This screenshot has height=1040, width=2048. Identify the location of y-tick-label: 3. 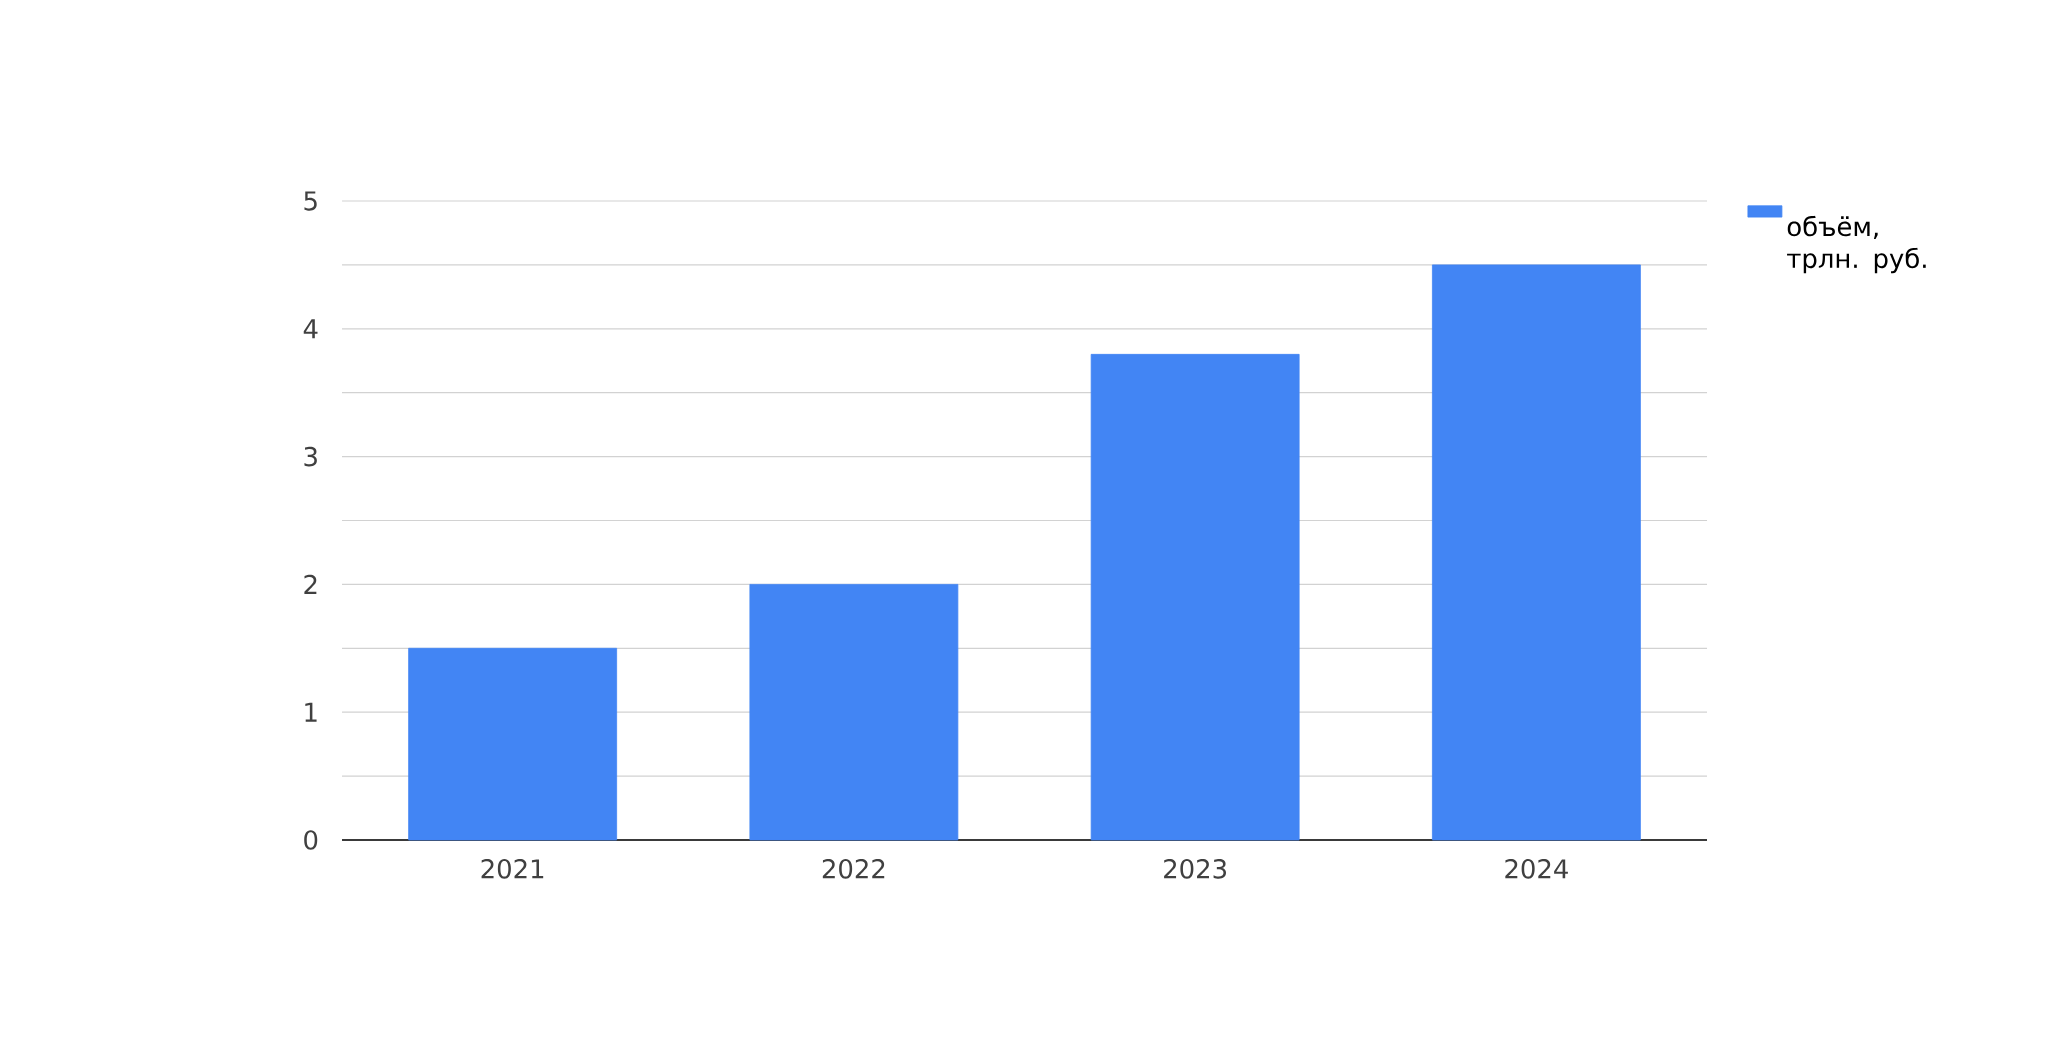
(310, 456).